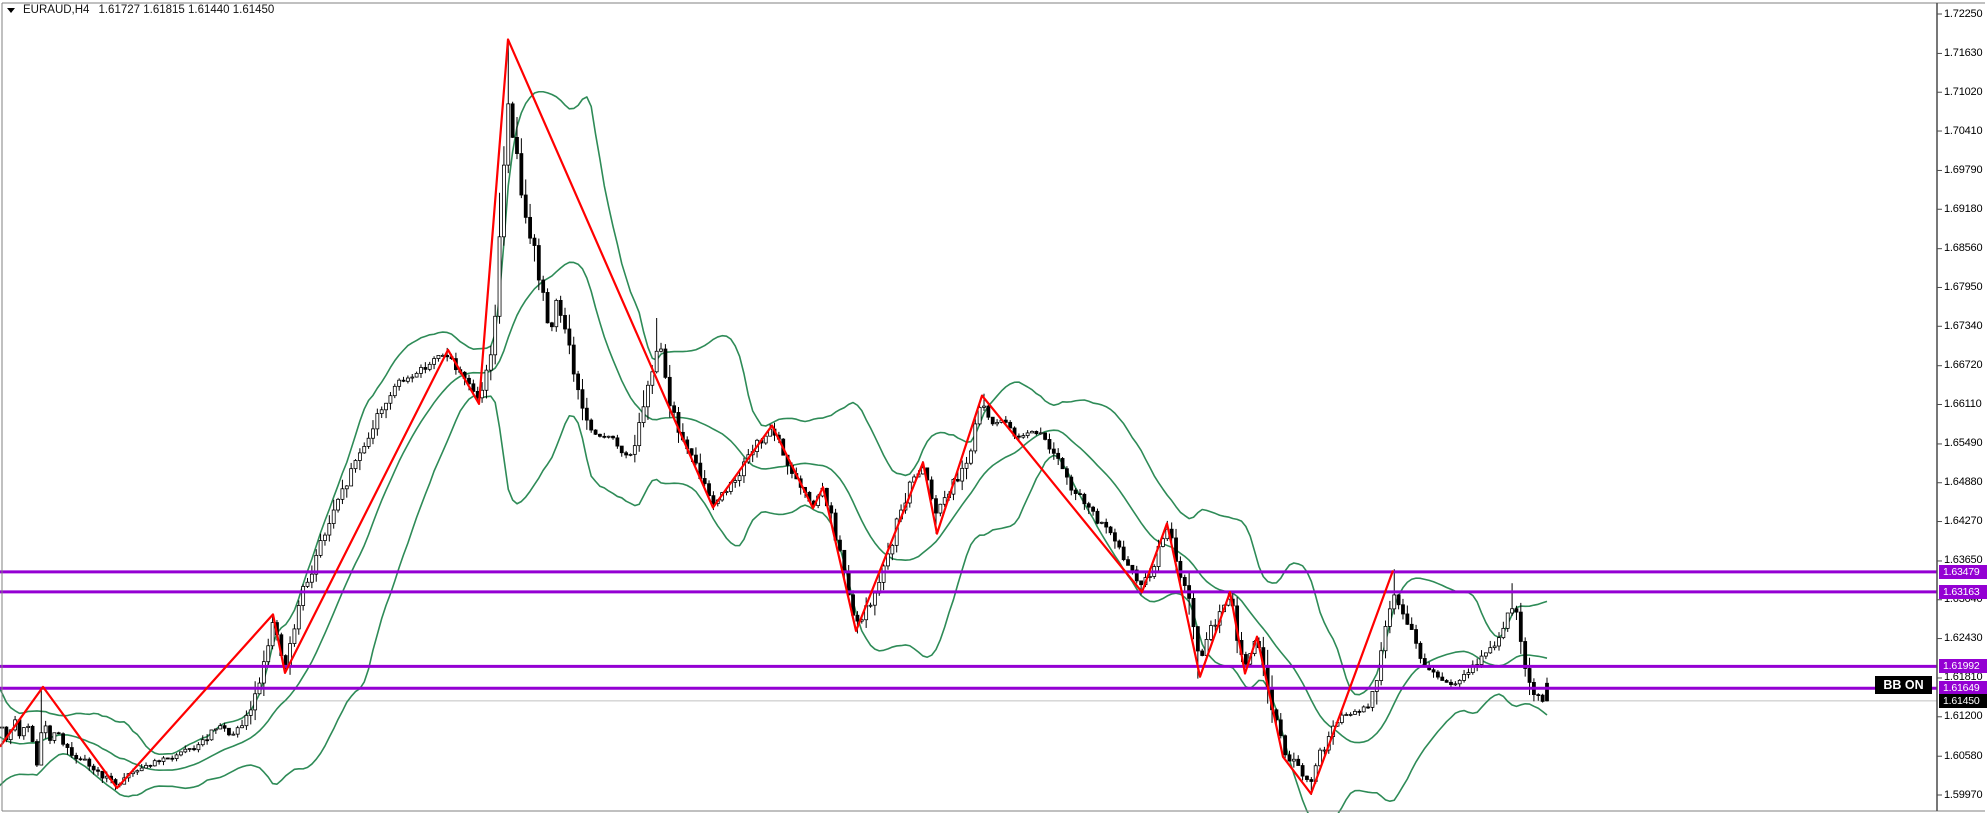  Describe the element at coordinates (11, 10) in the screenshot. I see `symbol-dropdown-icon` at that location.